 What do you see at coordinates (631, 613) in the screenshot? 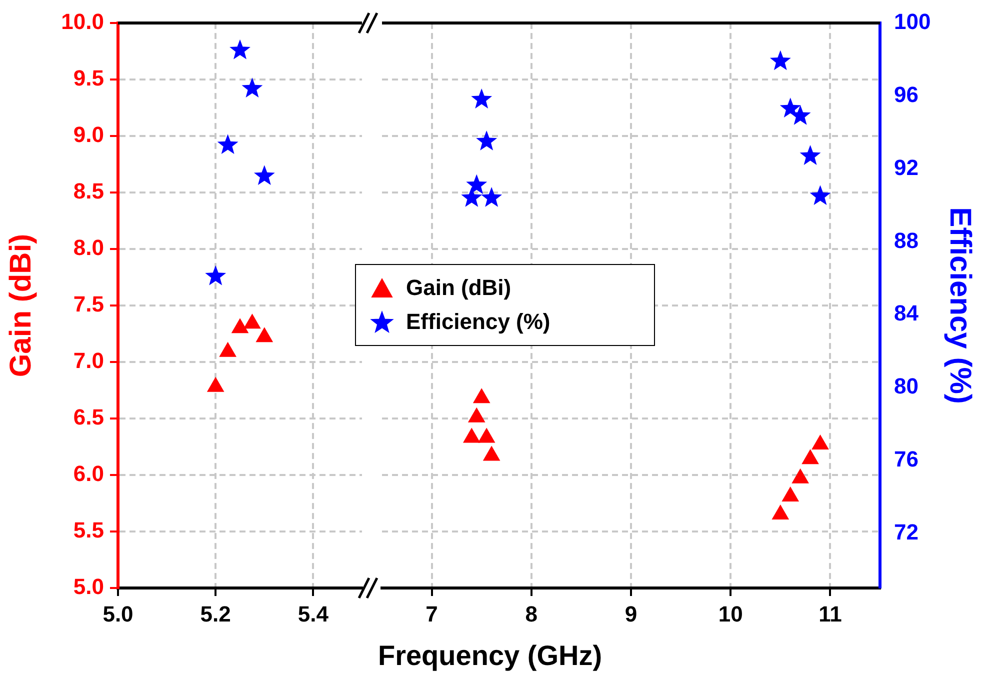
I see `x-tick-label: 9` at bounding box center [631, 613].